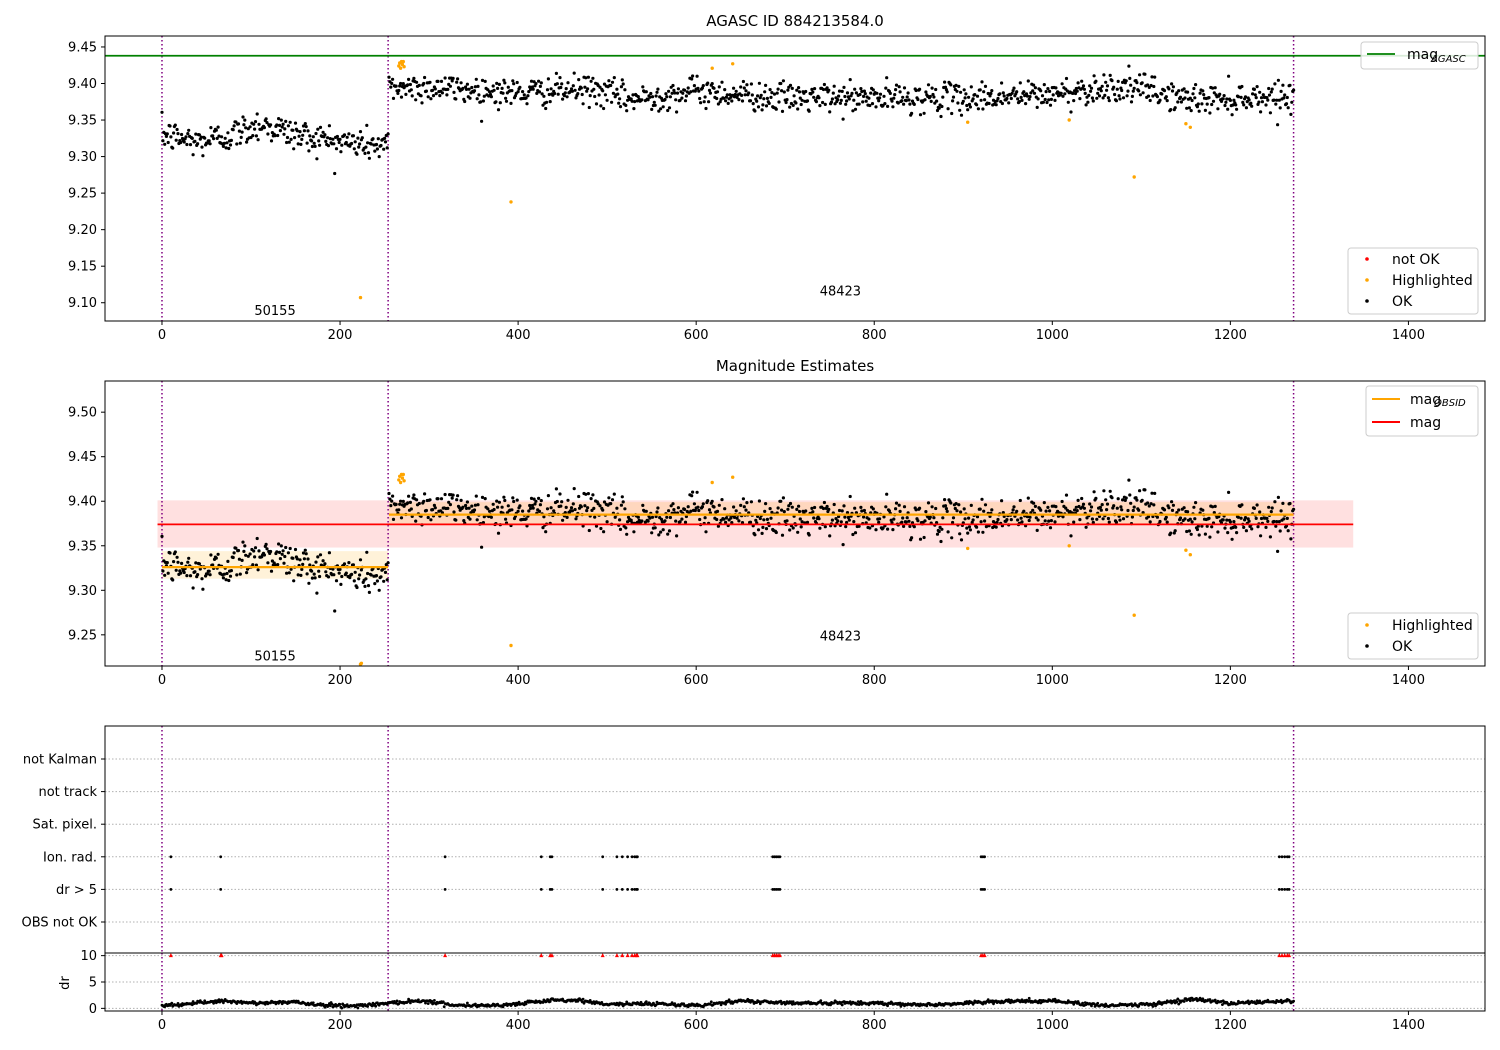 The height and width of the screenshot is (1050, 1500). I want to click on legend-top, so click(1419, 55).